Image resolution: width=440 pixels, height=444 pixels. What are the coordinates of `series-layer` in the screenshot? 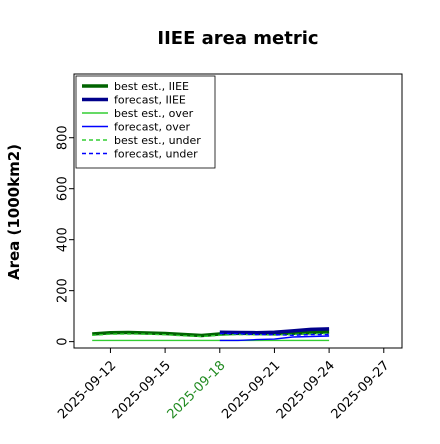 It's located at (211, 334).